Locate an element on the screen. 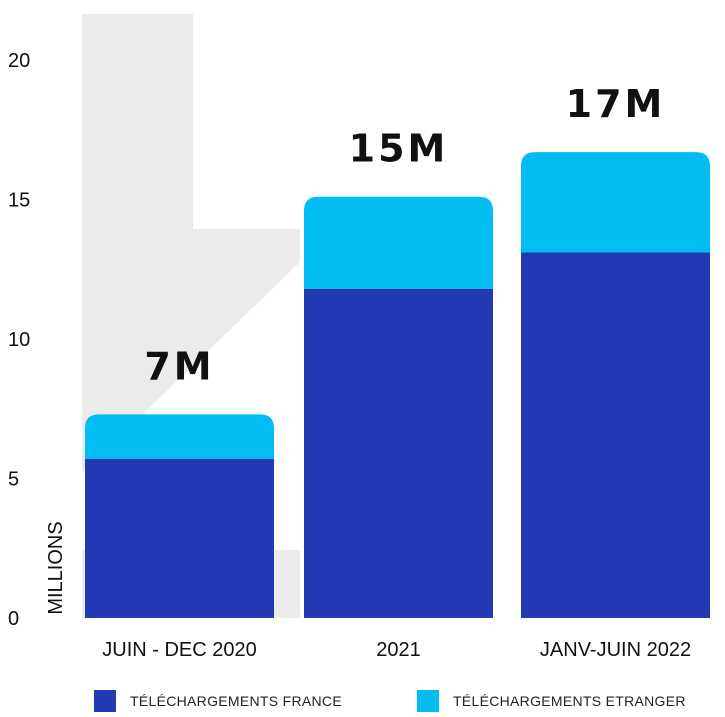 The height and width of the screenshot is (717, 725). x-tick-label: JANV-JUIN 2022 is located at coordinates (615, 650).